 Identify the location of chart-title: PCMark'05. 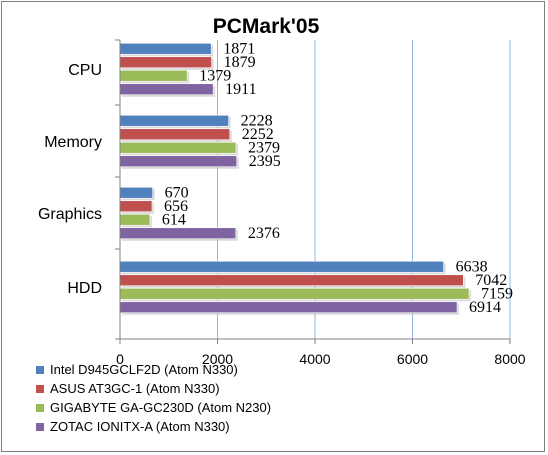
(266, 26).